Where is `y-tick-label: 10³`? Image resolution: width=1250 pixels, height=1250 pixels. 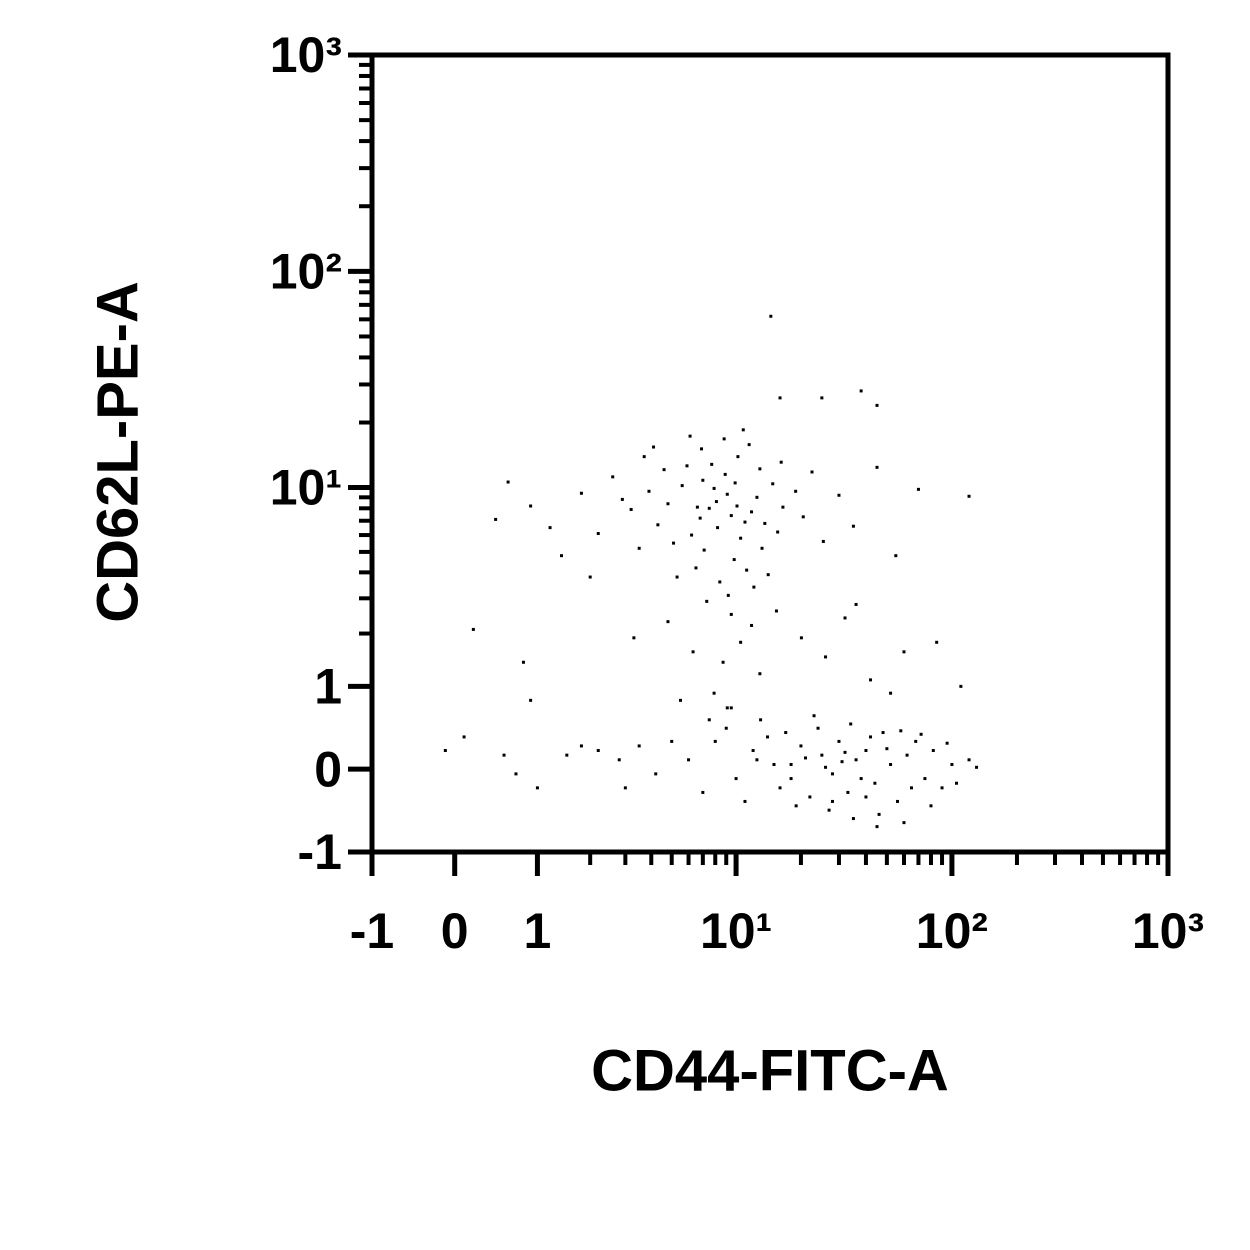 y-tick-label: 10³ is located at coordinates (306, 55).